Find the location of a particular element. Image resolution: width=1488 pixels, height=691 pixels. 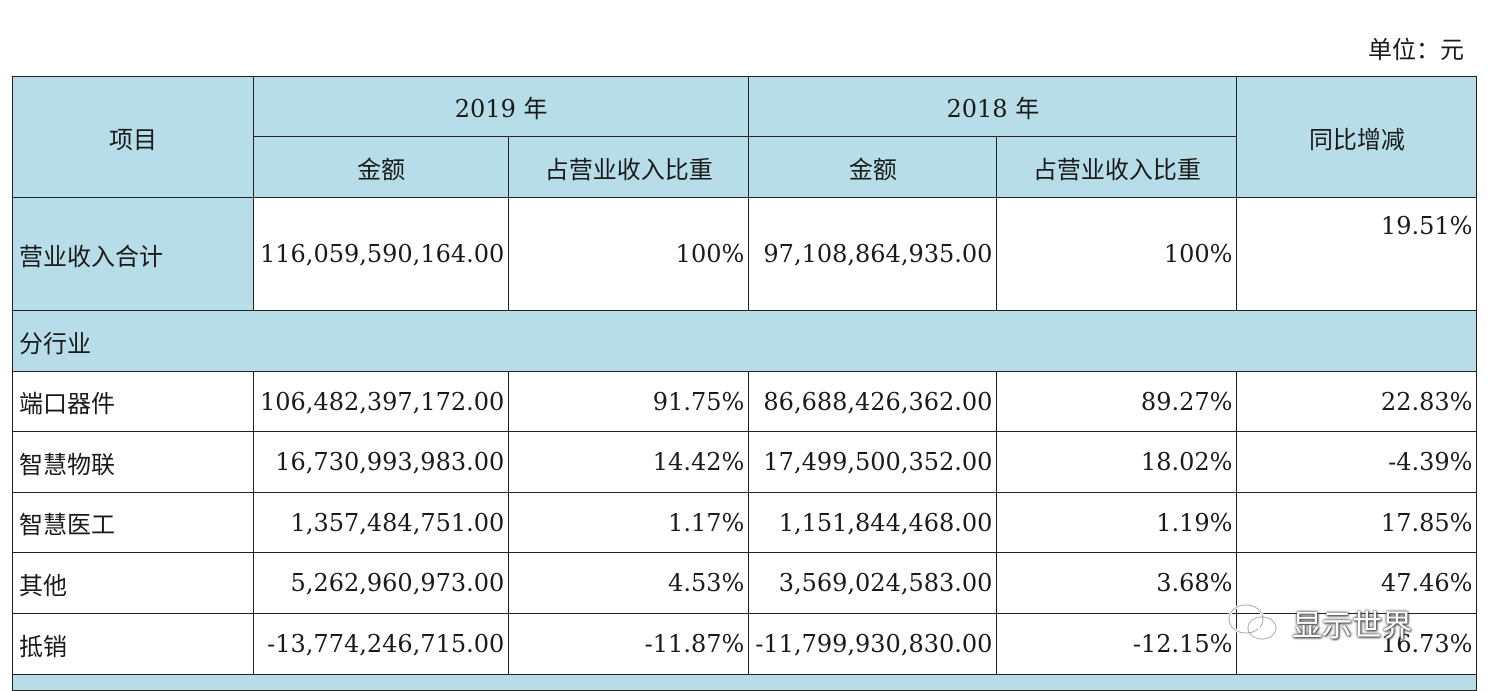

row-yoy: 17.85% is located at coordinates (1357, 522).